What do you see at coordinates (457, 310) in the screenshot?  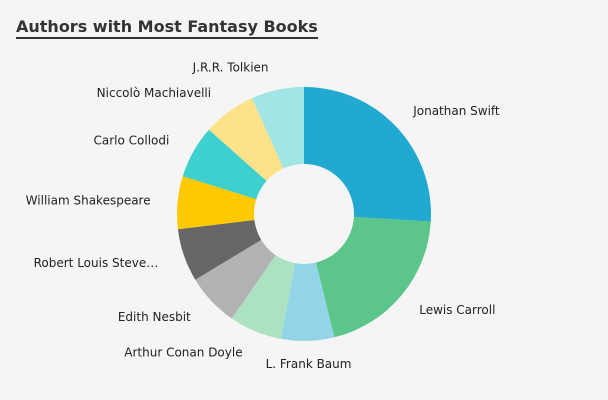 I see `slice-label-lewis-carroll: Lewis Carroll` at bounding box center [457, 310].